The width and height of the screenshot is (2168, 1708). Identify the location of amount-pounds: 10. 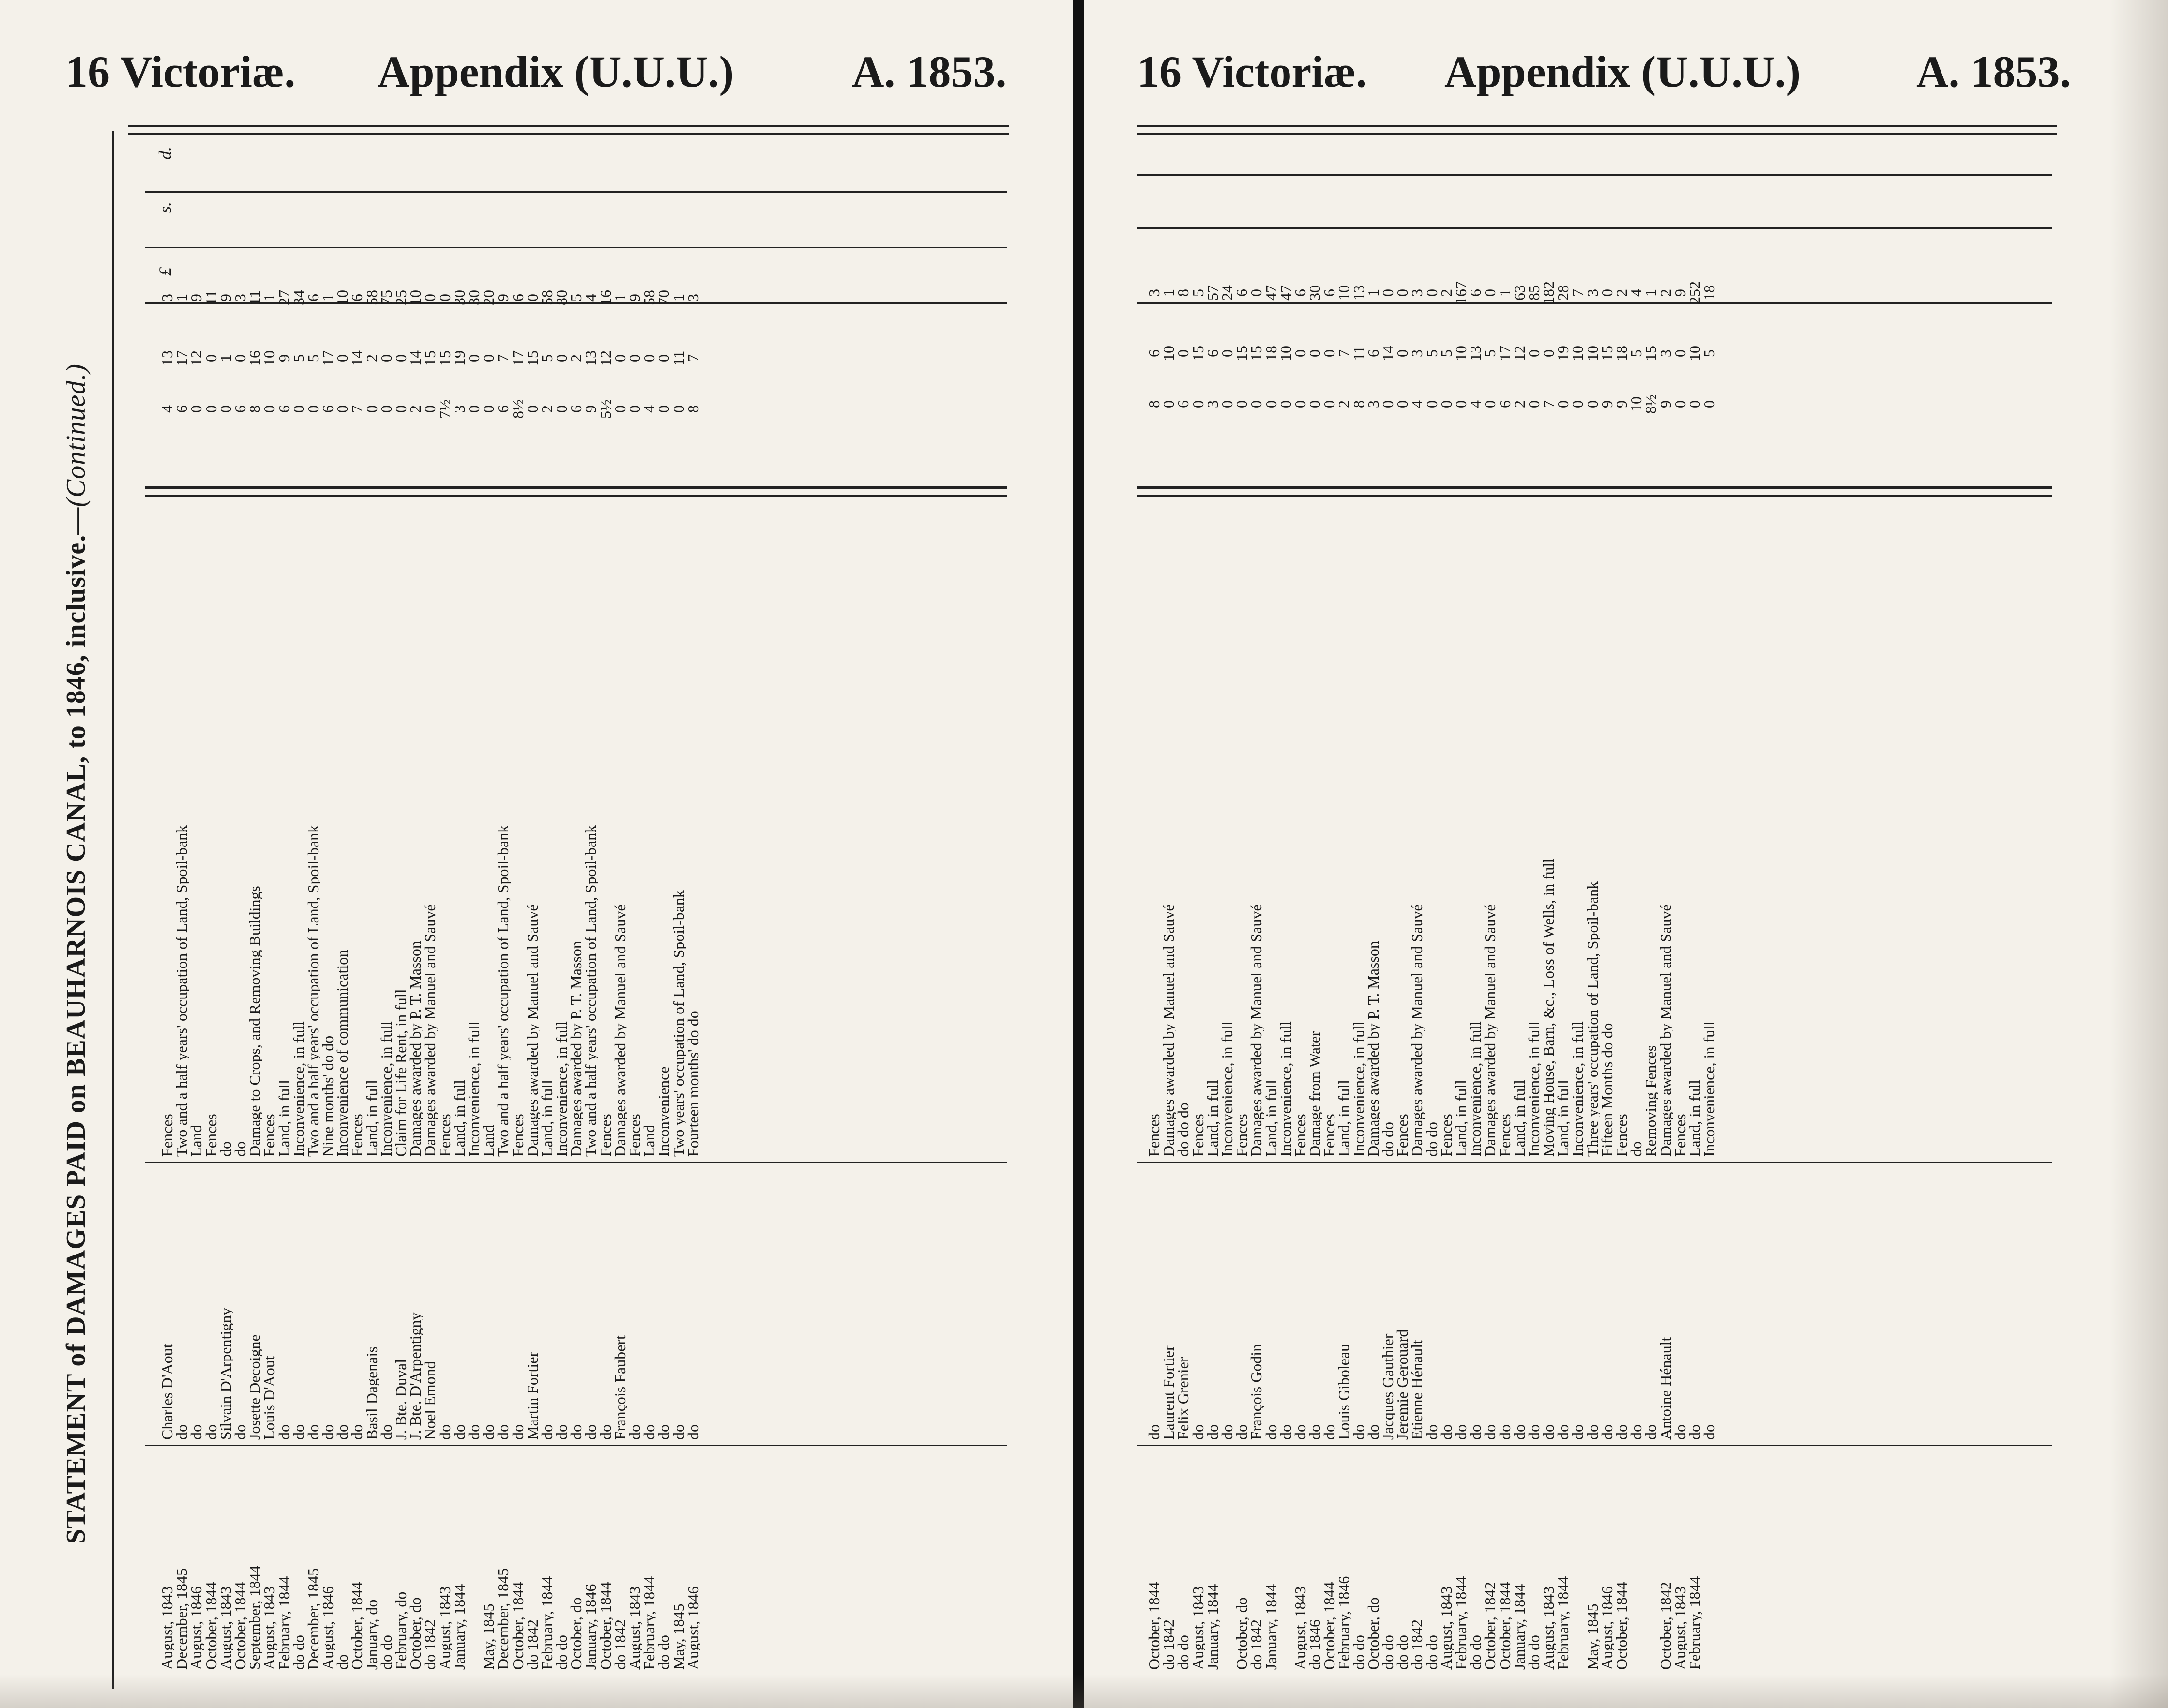
(342, 297).